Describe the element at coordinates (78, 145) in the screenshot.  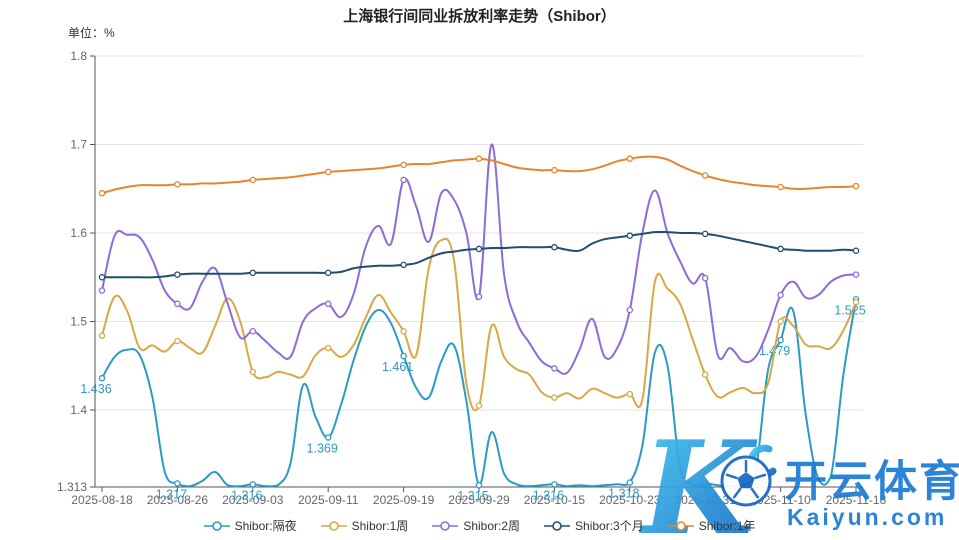
I see `y-axis-label: 1.7` at that location.